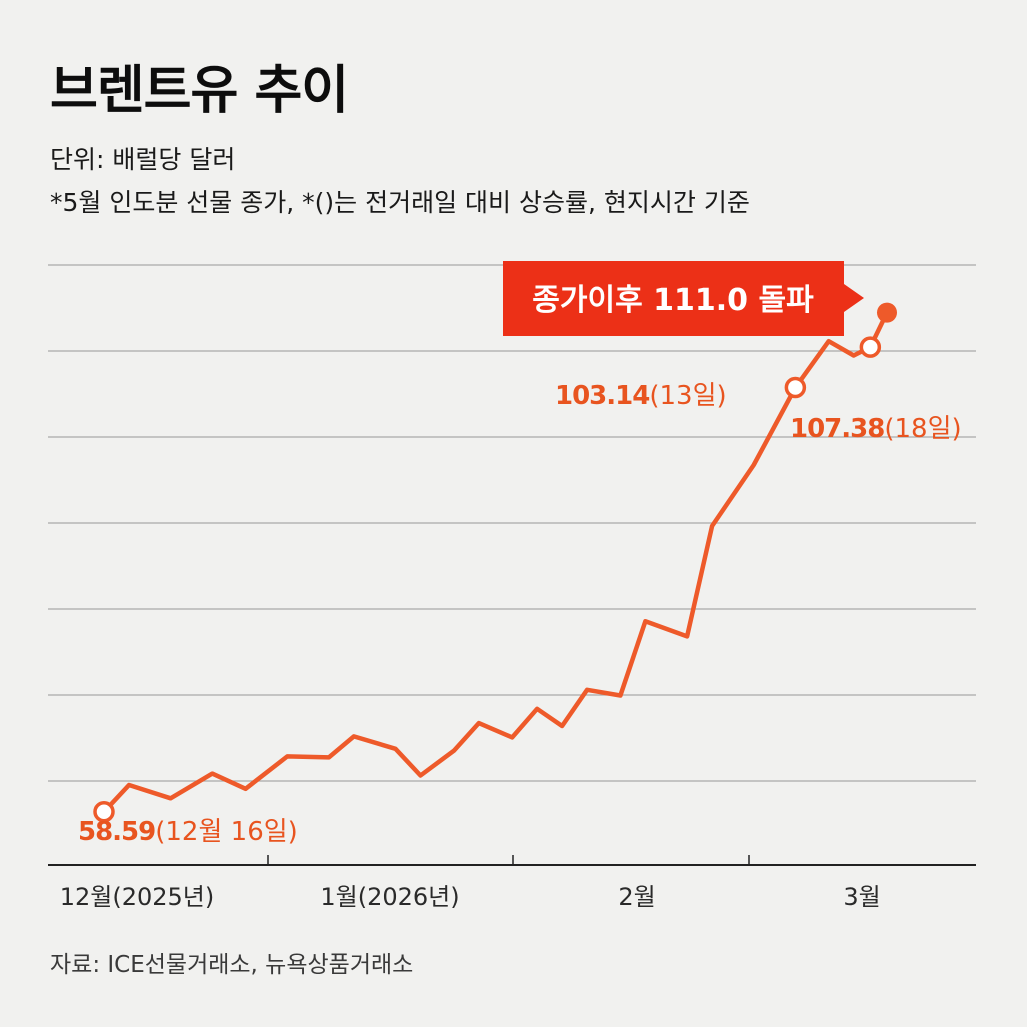 The height and width of the screenshot is (1027, 1027). What do you see at coordinates (876, 429) in the screenshot?
I see `point-annotation: 107.38(18일)` at bounding box center [876, 429].